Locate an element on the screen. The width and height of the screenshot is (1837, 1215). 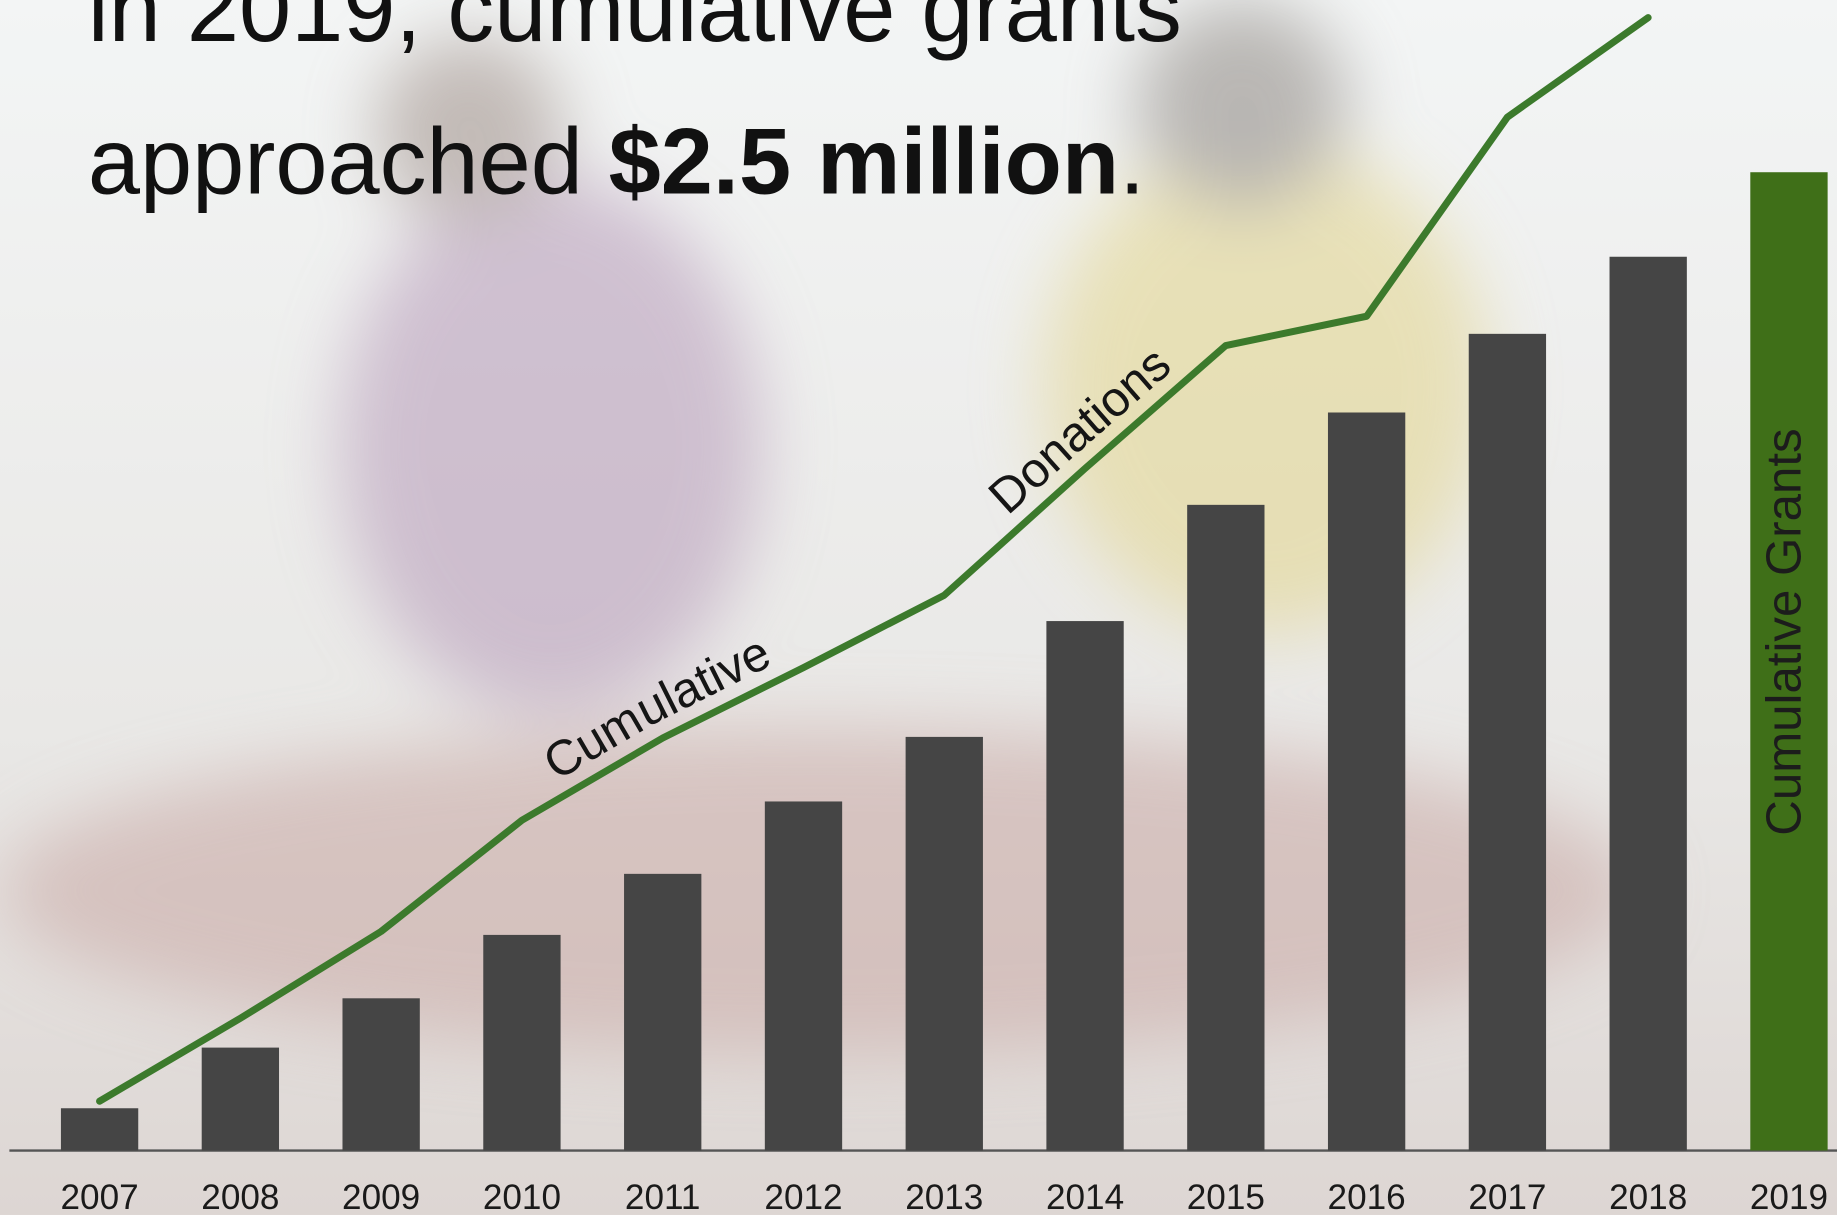
title-emphasis: $2.5 million is located at coordinates (864, 160).